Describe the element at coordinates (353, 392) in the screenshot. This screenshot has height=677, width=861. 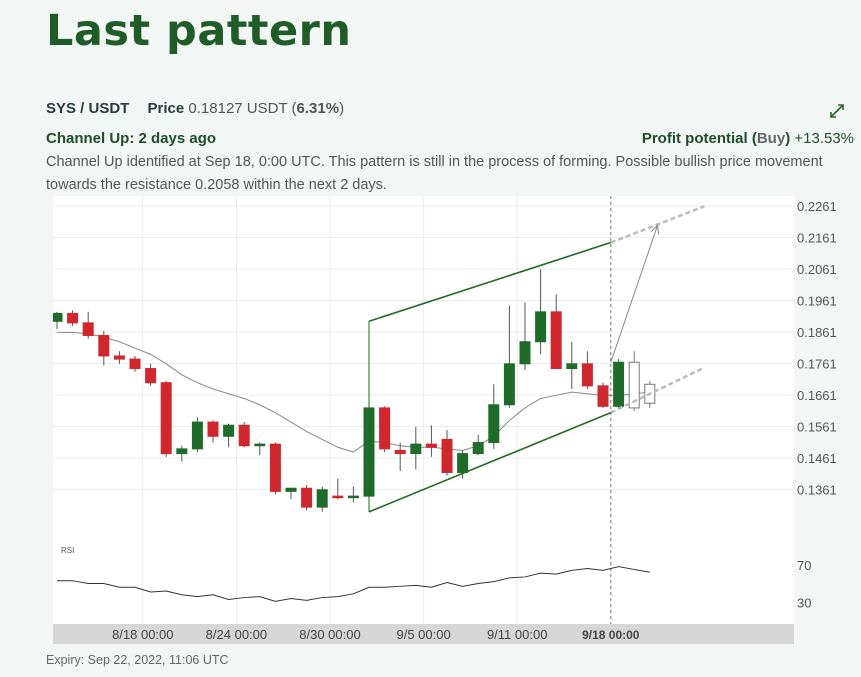
I see `moving-average-line` at that location.